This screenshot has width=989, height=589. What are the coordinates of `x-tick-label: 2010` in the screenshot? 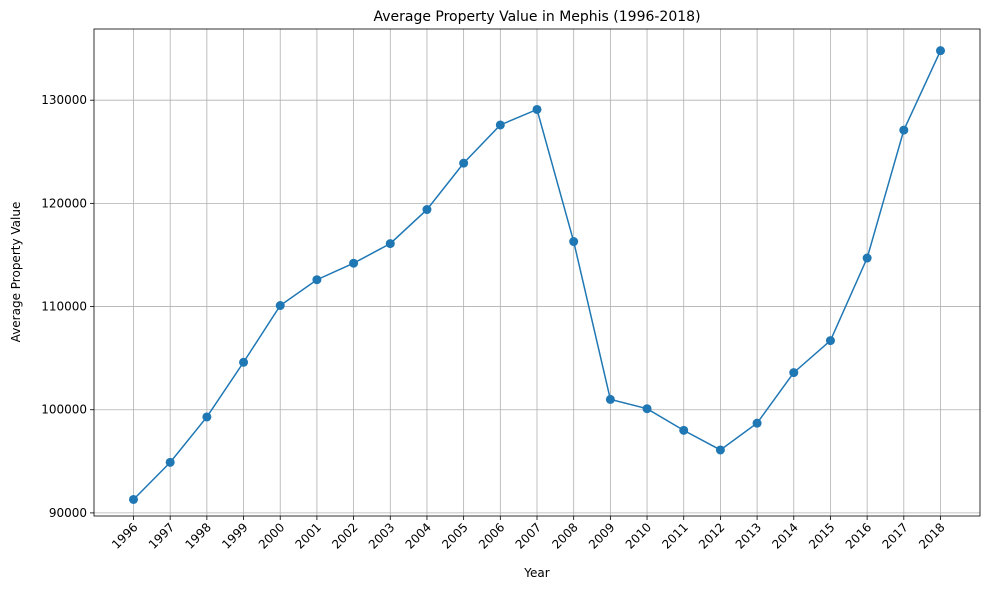 It's located at (638, 535).